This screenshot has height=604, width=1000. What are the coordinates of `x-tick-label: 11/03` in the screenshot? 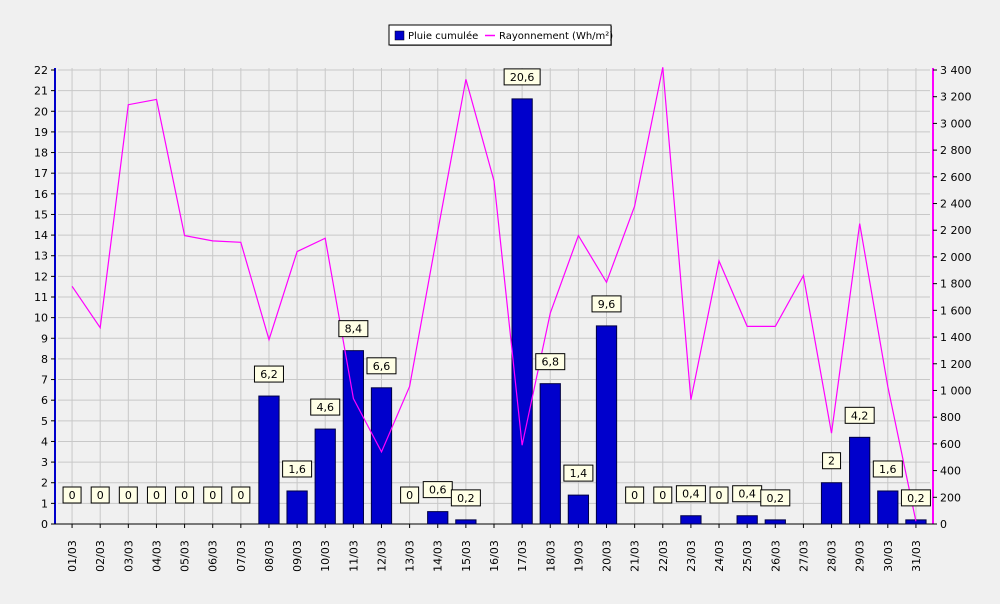 It's located at (353, 556).